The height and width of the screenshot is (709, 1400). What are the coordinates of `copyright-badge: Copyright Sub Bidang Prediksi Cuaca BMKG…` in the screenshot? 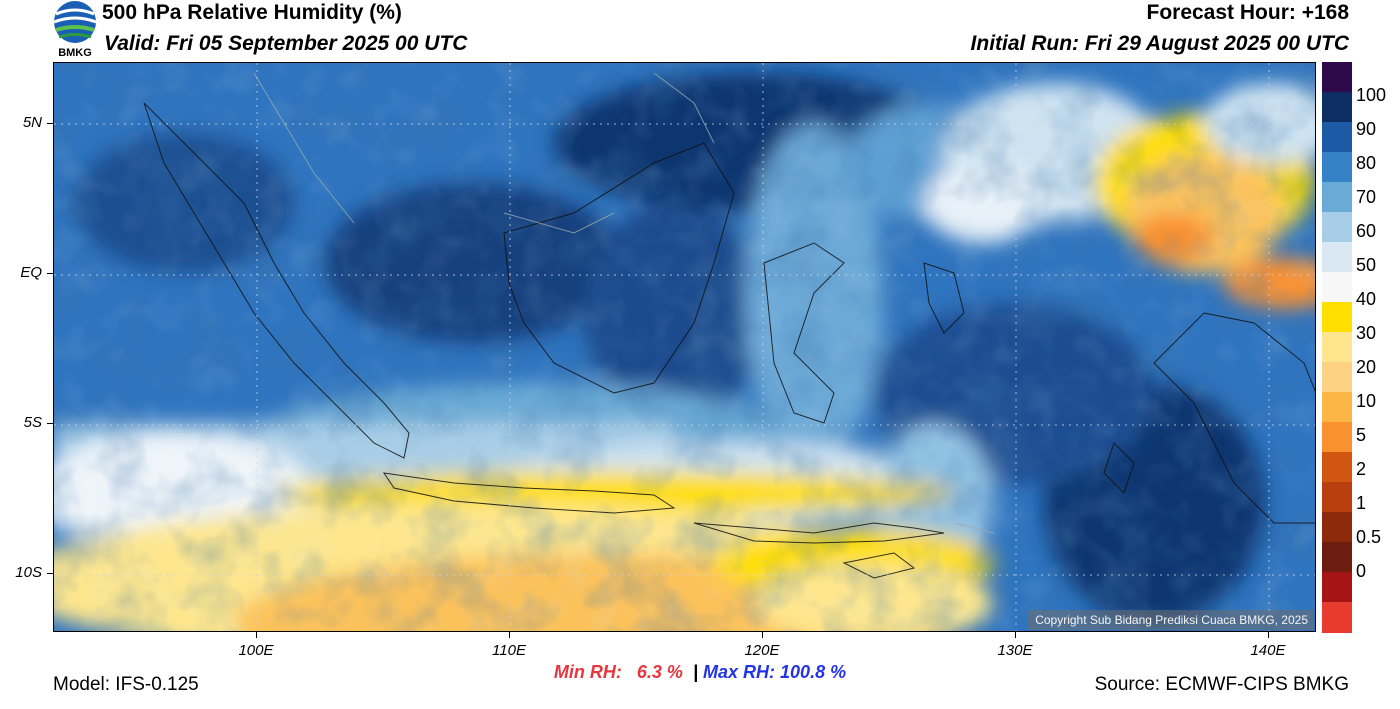 It's located at (1170, 620).